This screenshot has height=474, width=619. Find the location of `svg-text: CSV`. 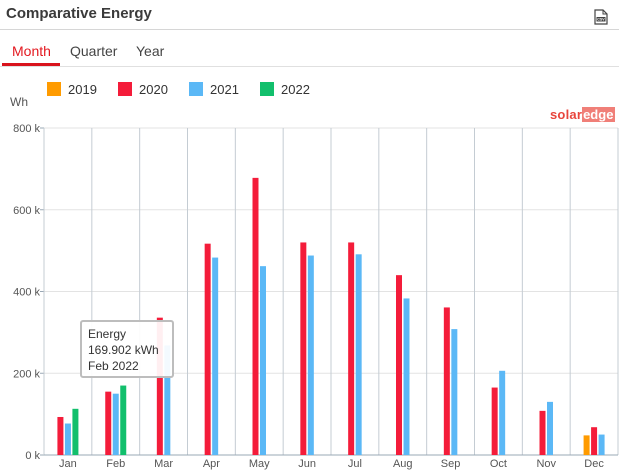

svg-text: CSV is located at coordinates (601, 20).